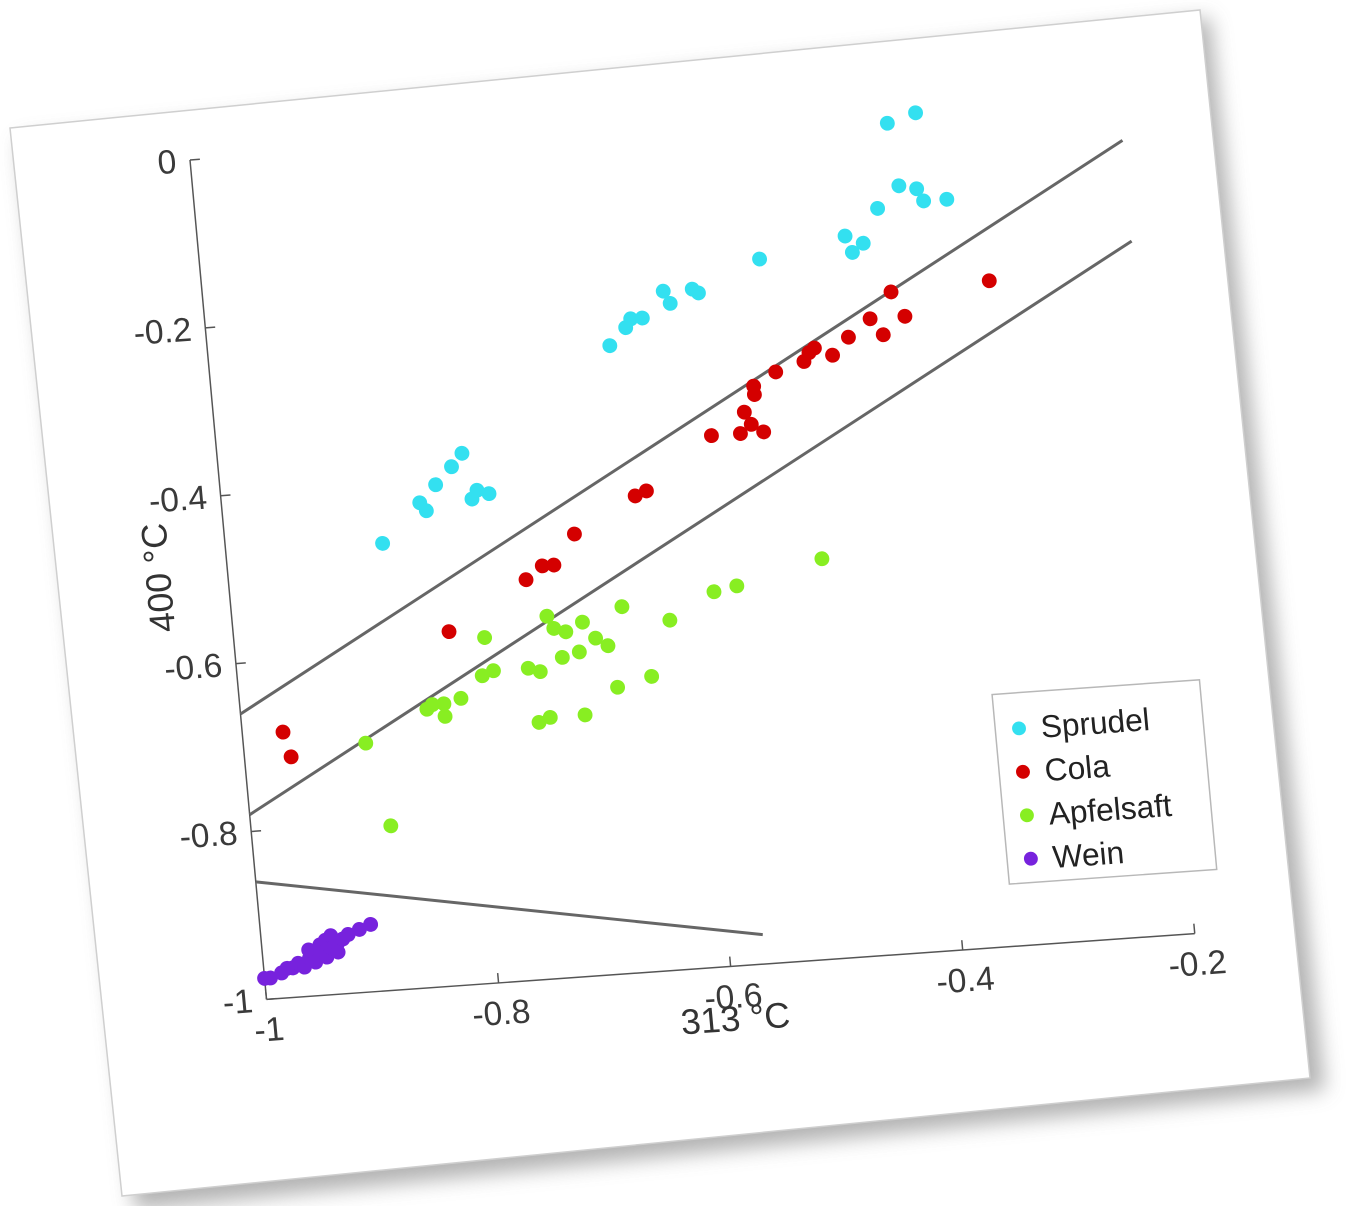 The image size is (1369, 1206). I want to click on x-tick-label: -1, so click(269, 1030).